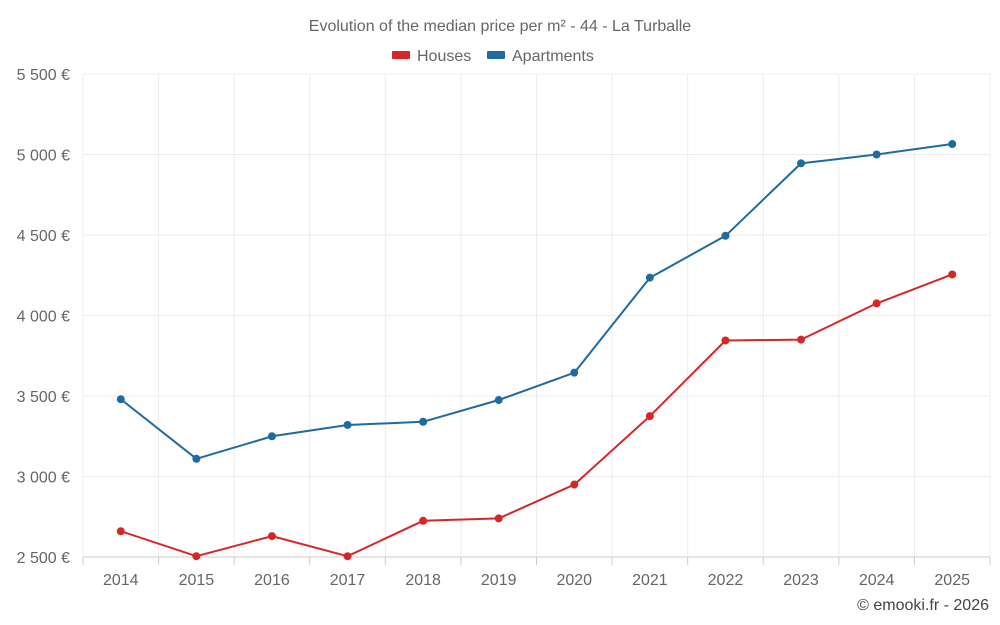 The image size is (1000, 625). What do you see at coordinates (574, 372) in the screenshot?
I see `data-point-apartments-2020` at bounding box center [574, 372].